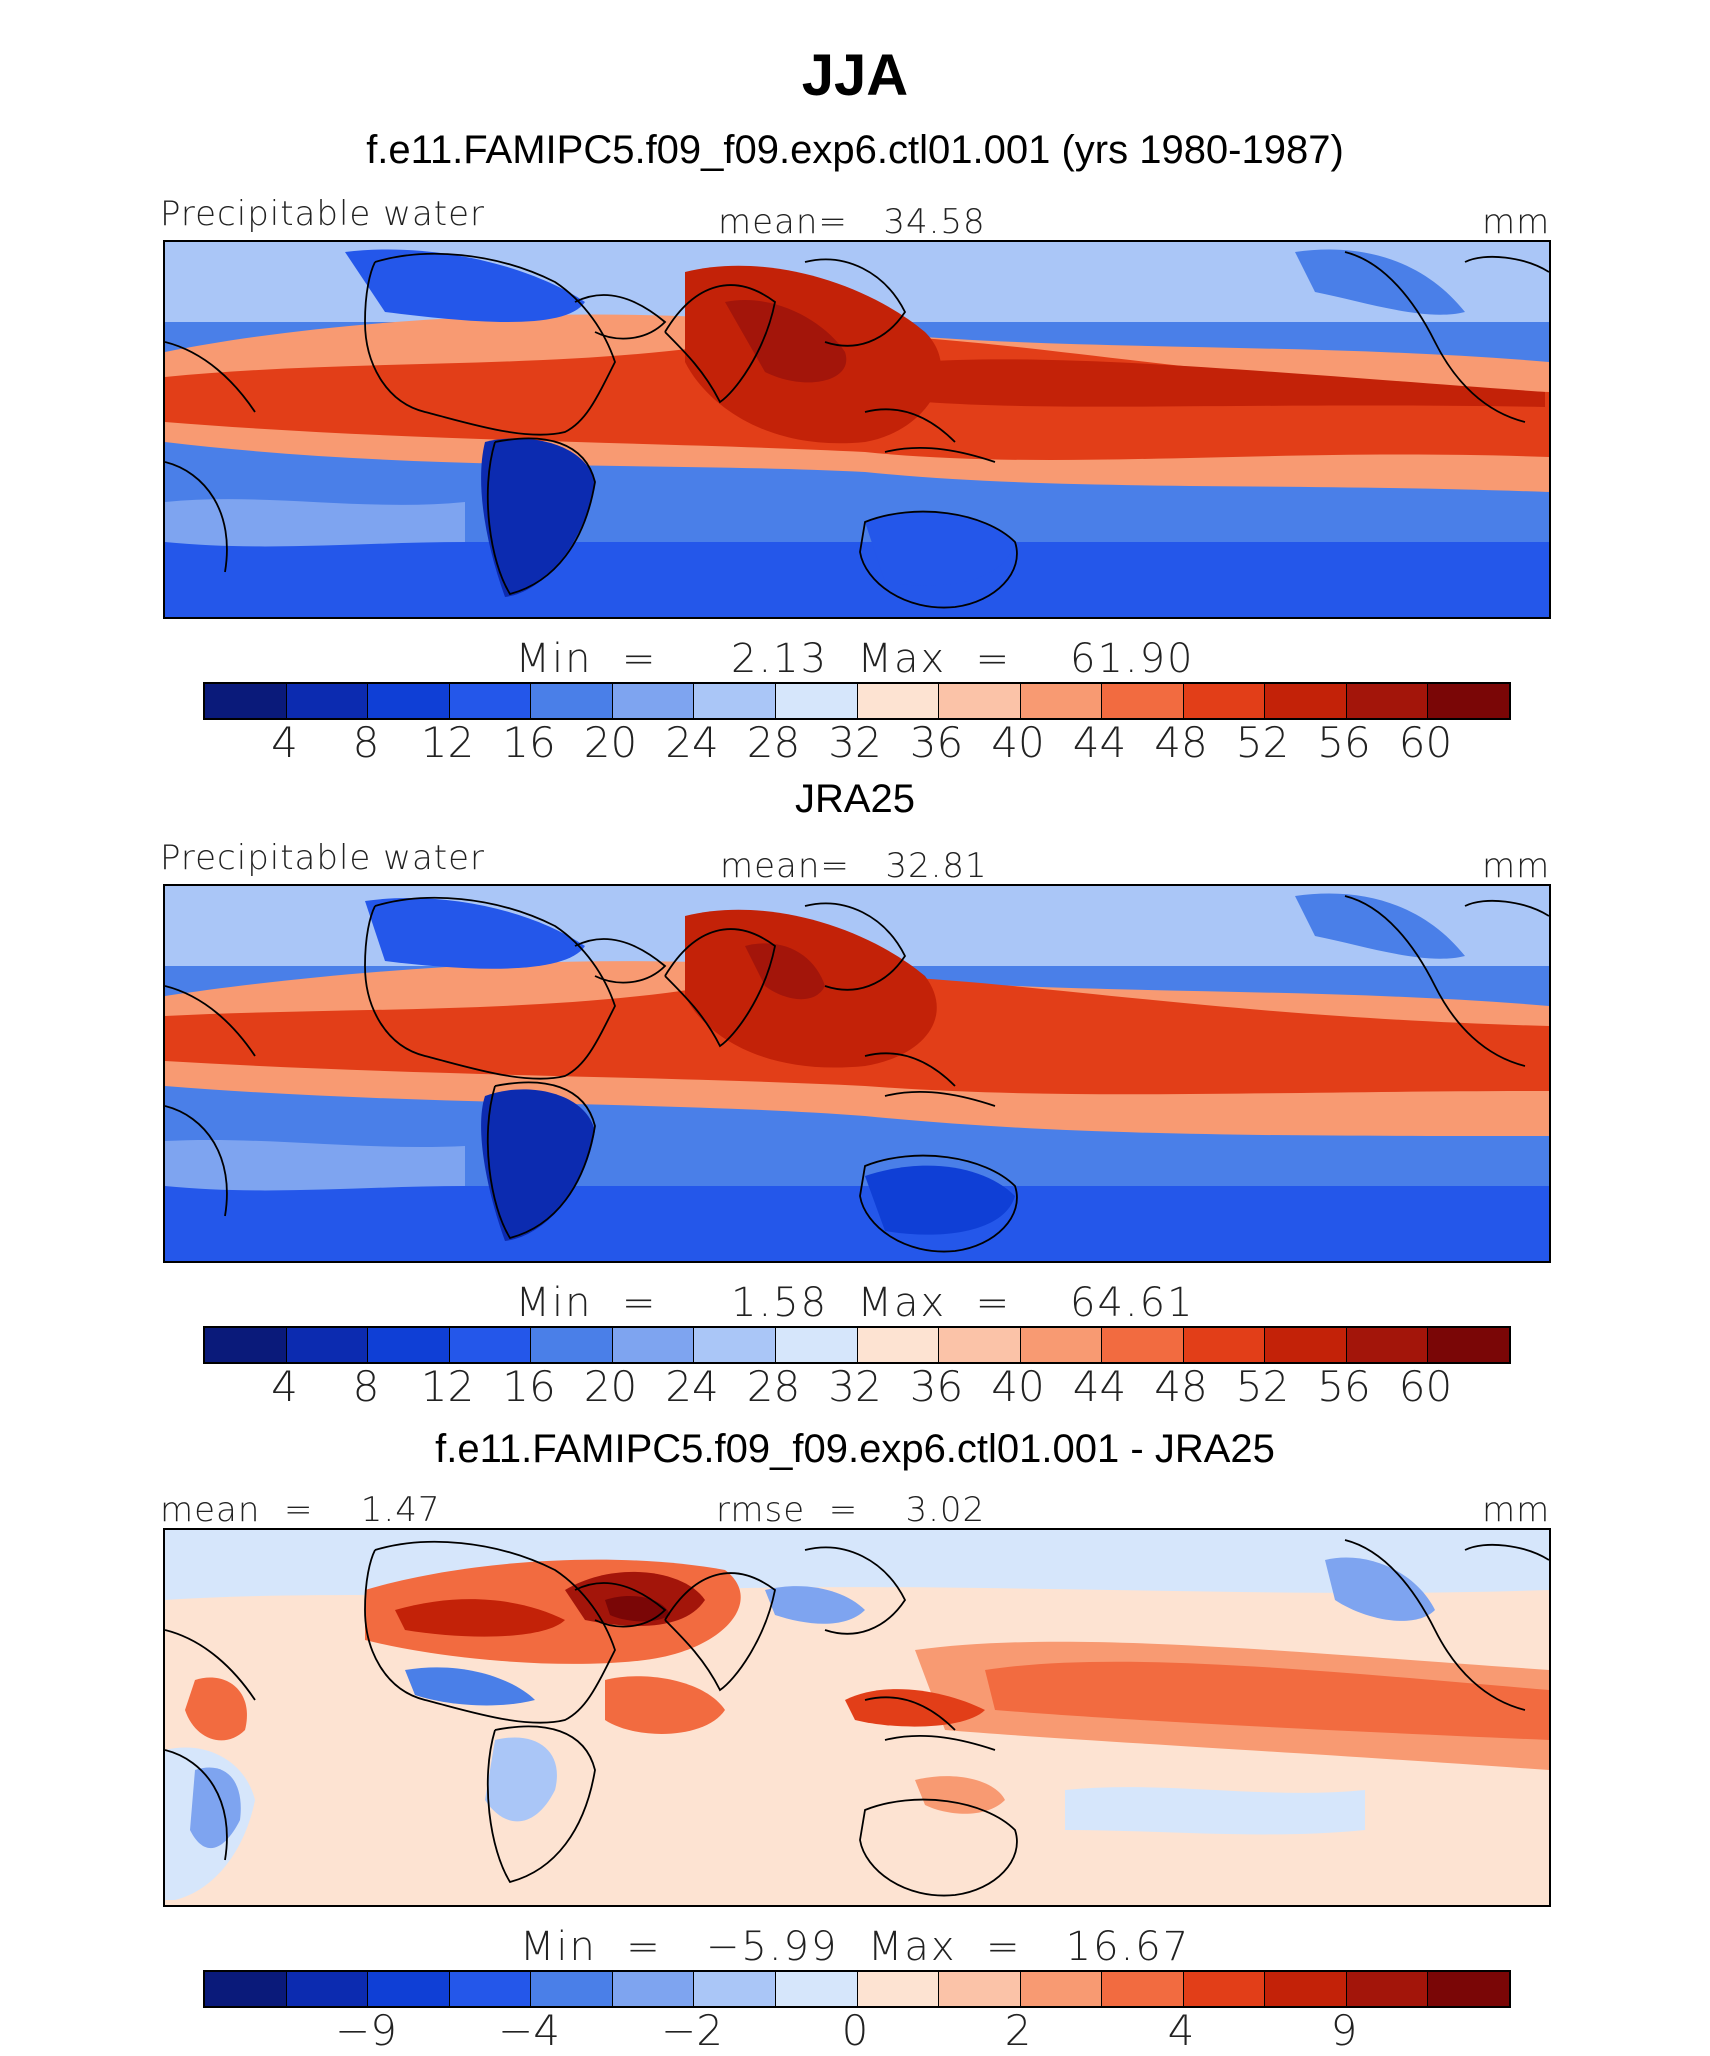  What do you see at coordinates (1516, 222) in the screenshot?
I see `panel-1-units-label: mm` at bounding box center [1516, 222].